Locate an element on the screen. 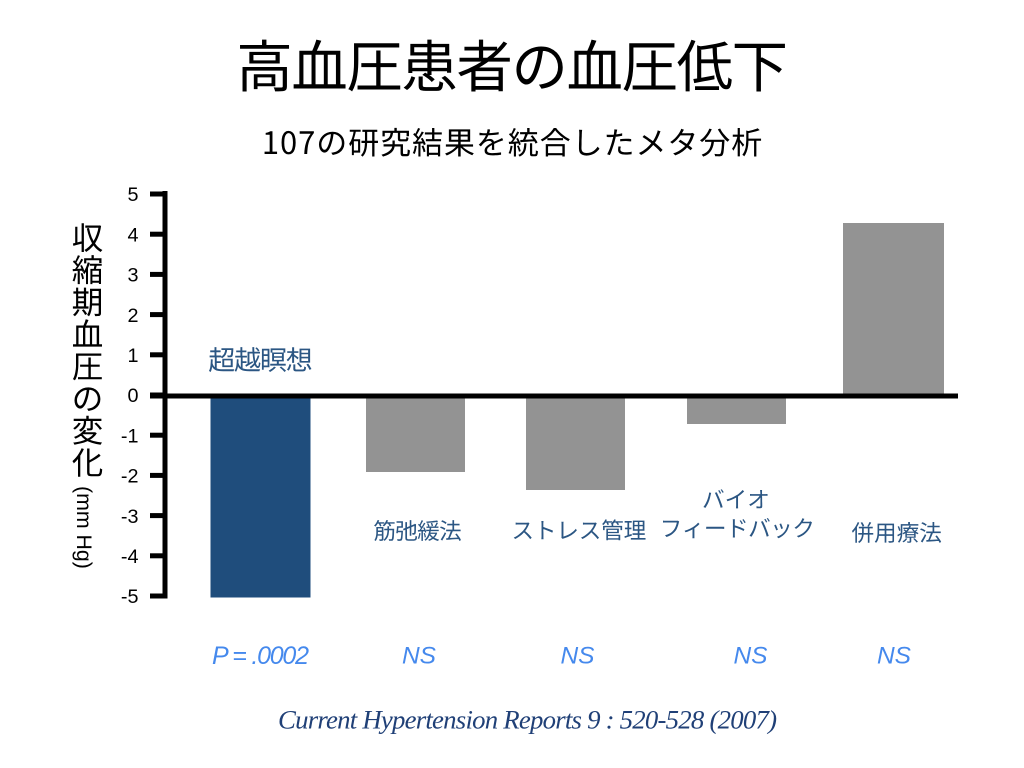 The height and width of the screenshot is (768, 1024). svg-text: 2 is located at coordinates (132, 316).